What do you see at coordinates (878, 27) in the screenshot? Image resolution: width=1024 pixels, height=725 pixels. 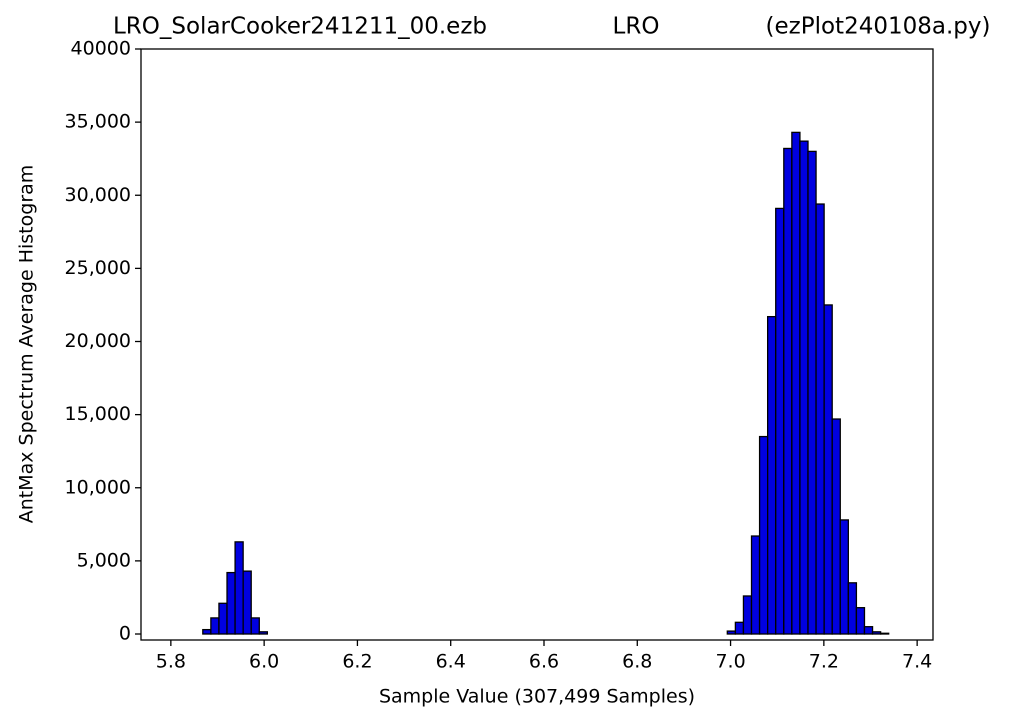 I see `title-script: (ezPlot240108a.py)` at bounding box center [878, 27].